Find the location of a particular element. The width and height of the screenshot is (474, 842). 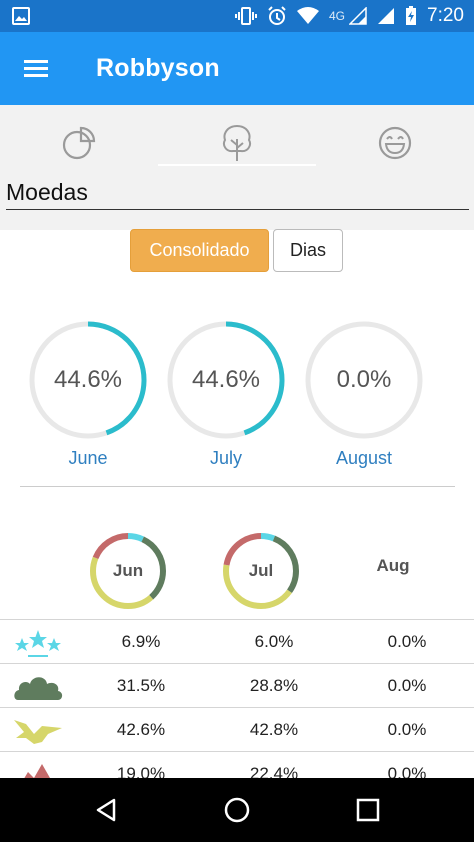

status-bar: 4G 7:20 is located at coordinates (237, 16).